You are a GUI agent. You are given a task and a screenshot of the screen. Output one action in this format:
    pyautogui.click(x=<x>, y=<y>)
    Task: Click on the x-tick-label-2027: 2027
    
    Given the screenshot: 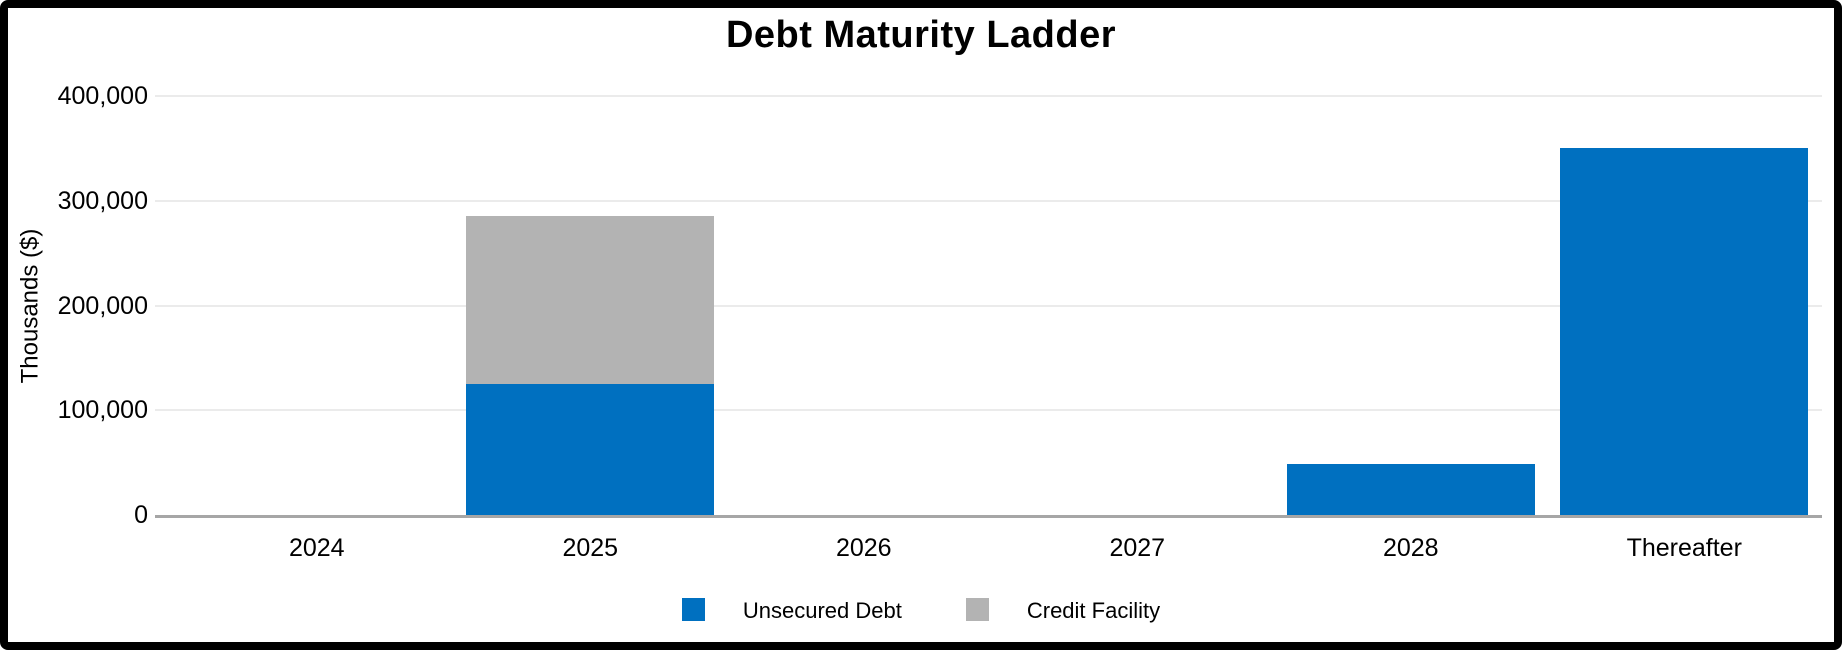 What is the action you would take?
    pyautogui.click(x=1137, y=548)
    